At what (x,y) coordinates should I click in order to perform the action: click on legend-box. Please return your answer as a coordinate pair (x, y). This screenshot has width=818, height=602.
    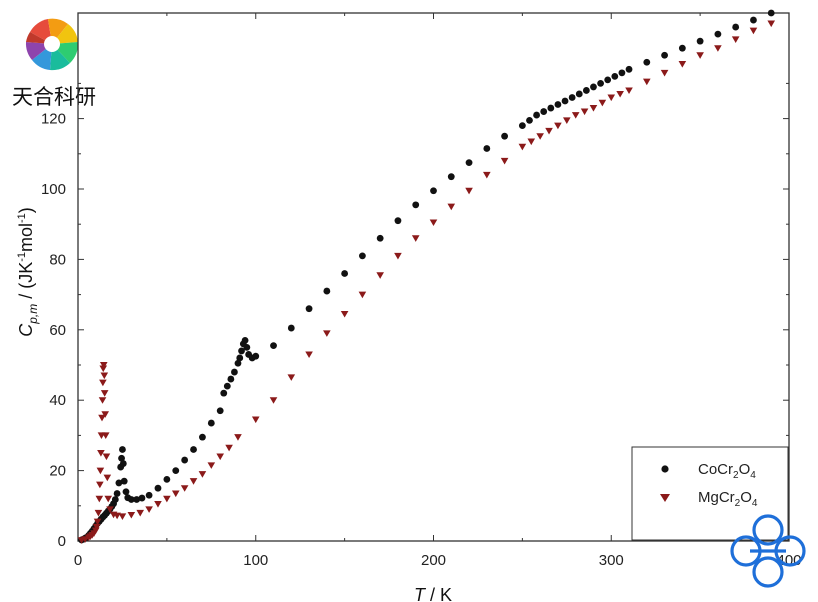
    Looking at the image, I should click on (710, 493).